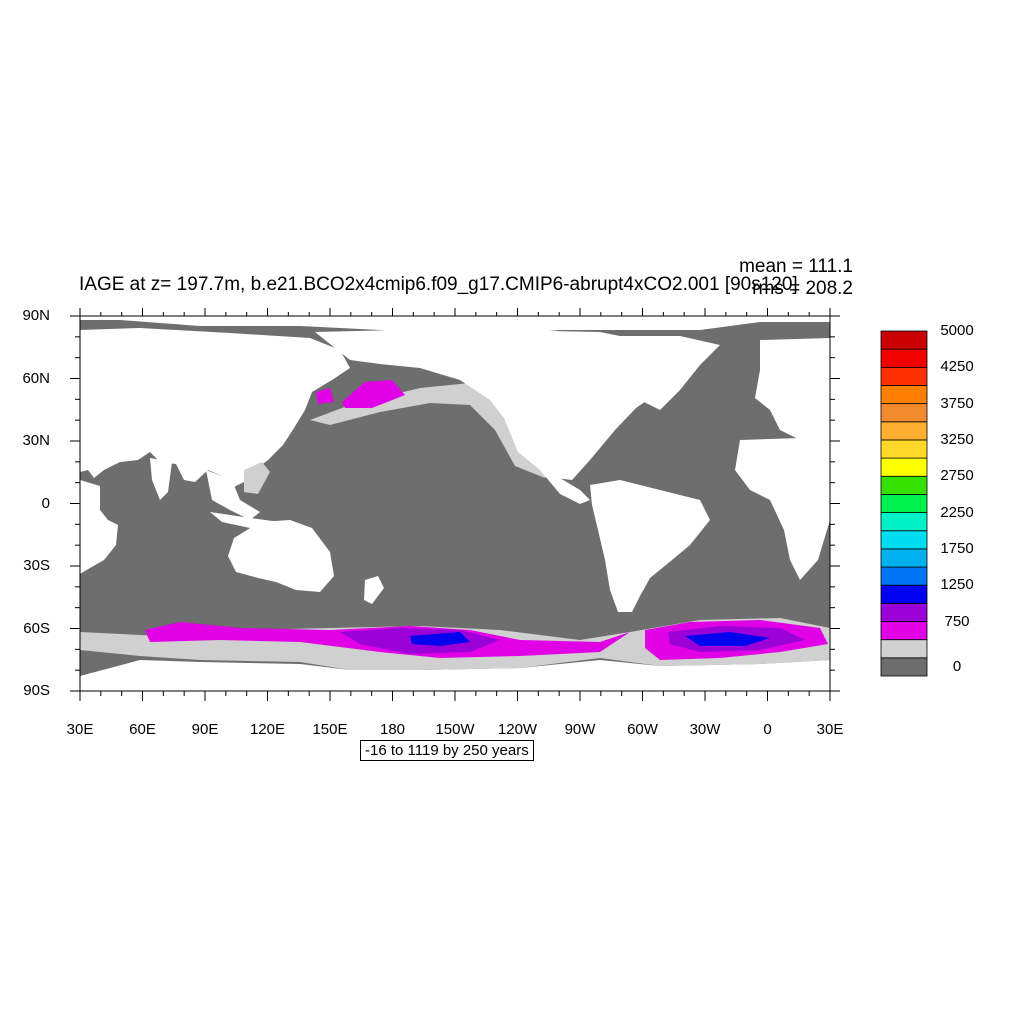 This screenshot has width=1024, height=1024. What do you see at coordinates (36, 440) in the screenshot?
I see `lat-label: 30N` at bounding box center [36, 440].